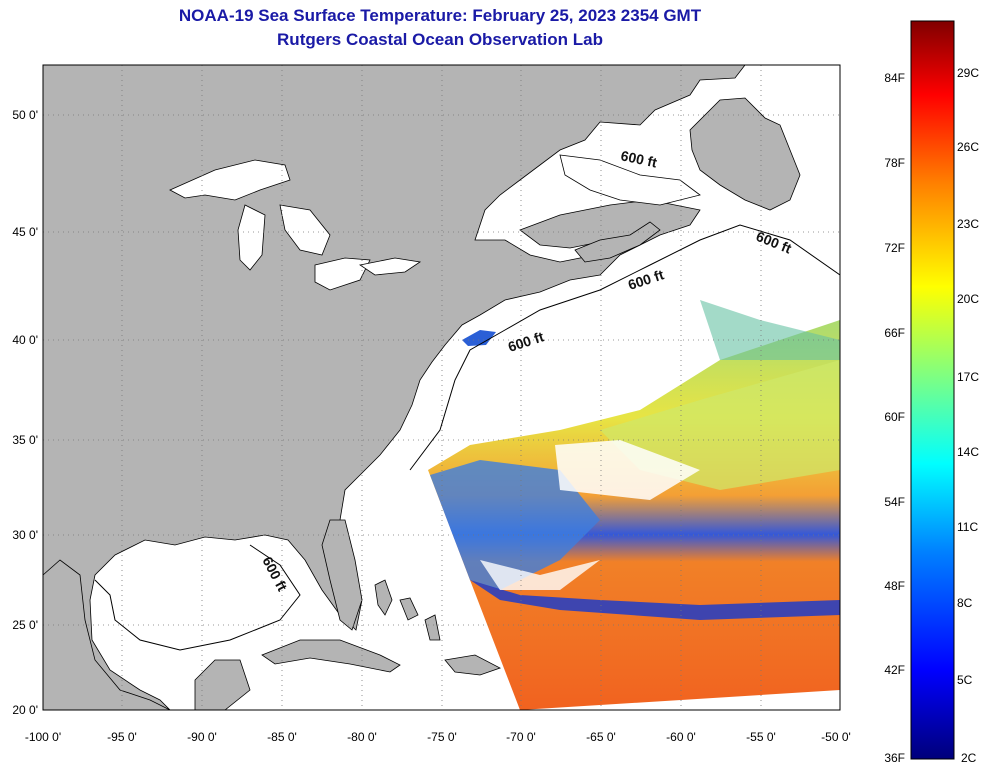 The height and width of the screenshot is (770, 984). I want to click on lon-tick-1: -95 0', so click(122, 737).